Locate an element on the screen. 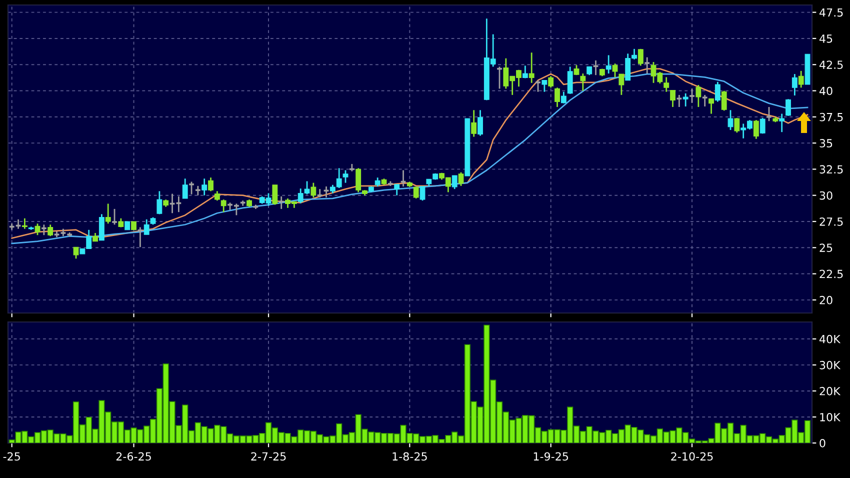 The image size is (850, 478). x-tick-label: 1-8-25 is located at coordinates (409, 456).